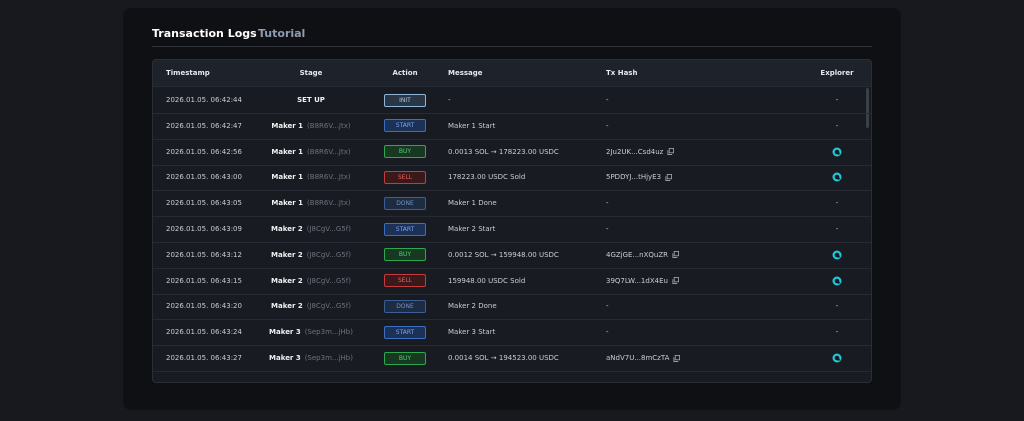  I want to click on stage-cell: SET UP, so click(311, 100).